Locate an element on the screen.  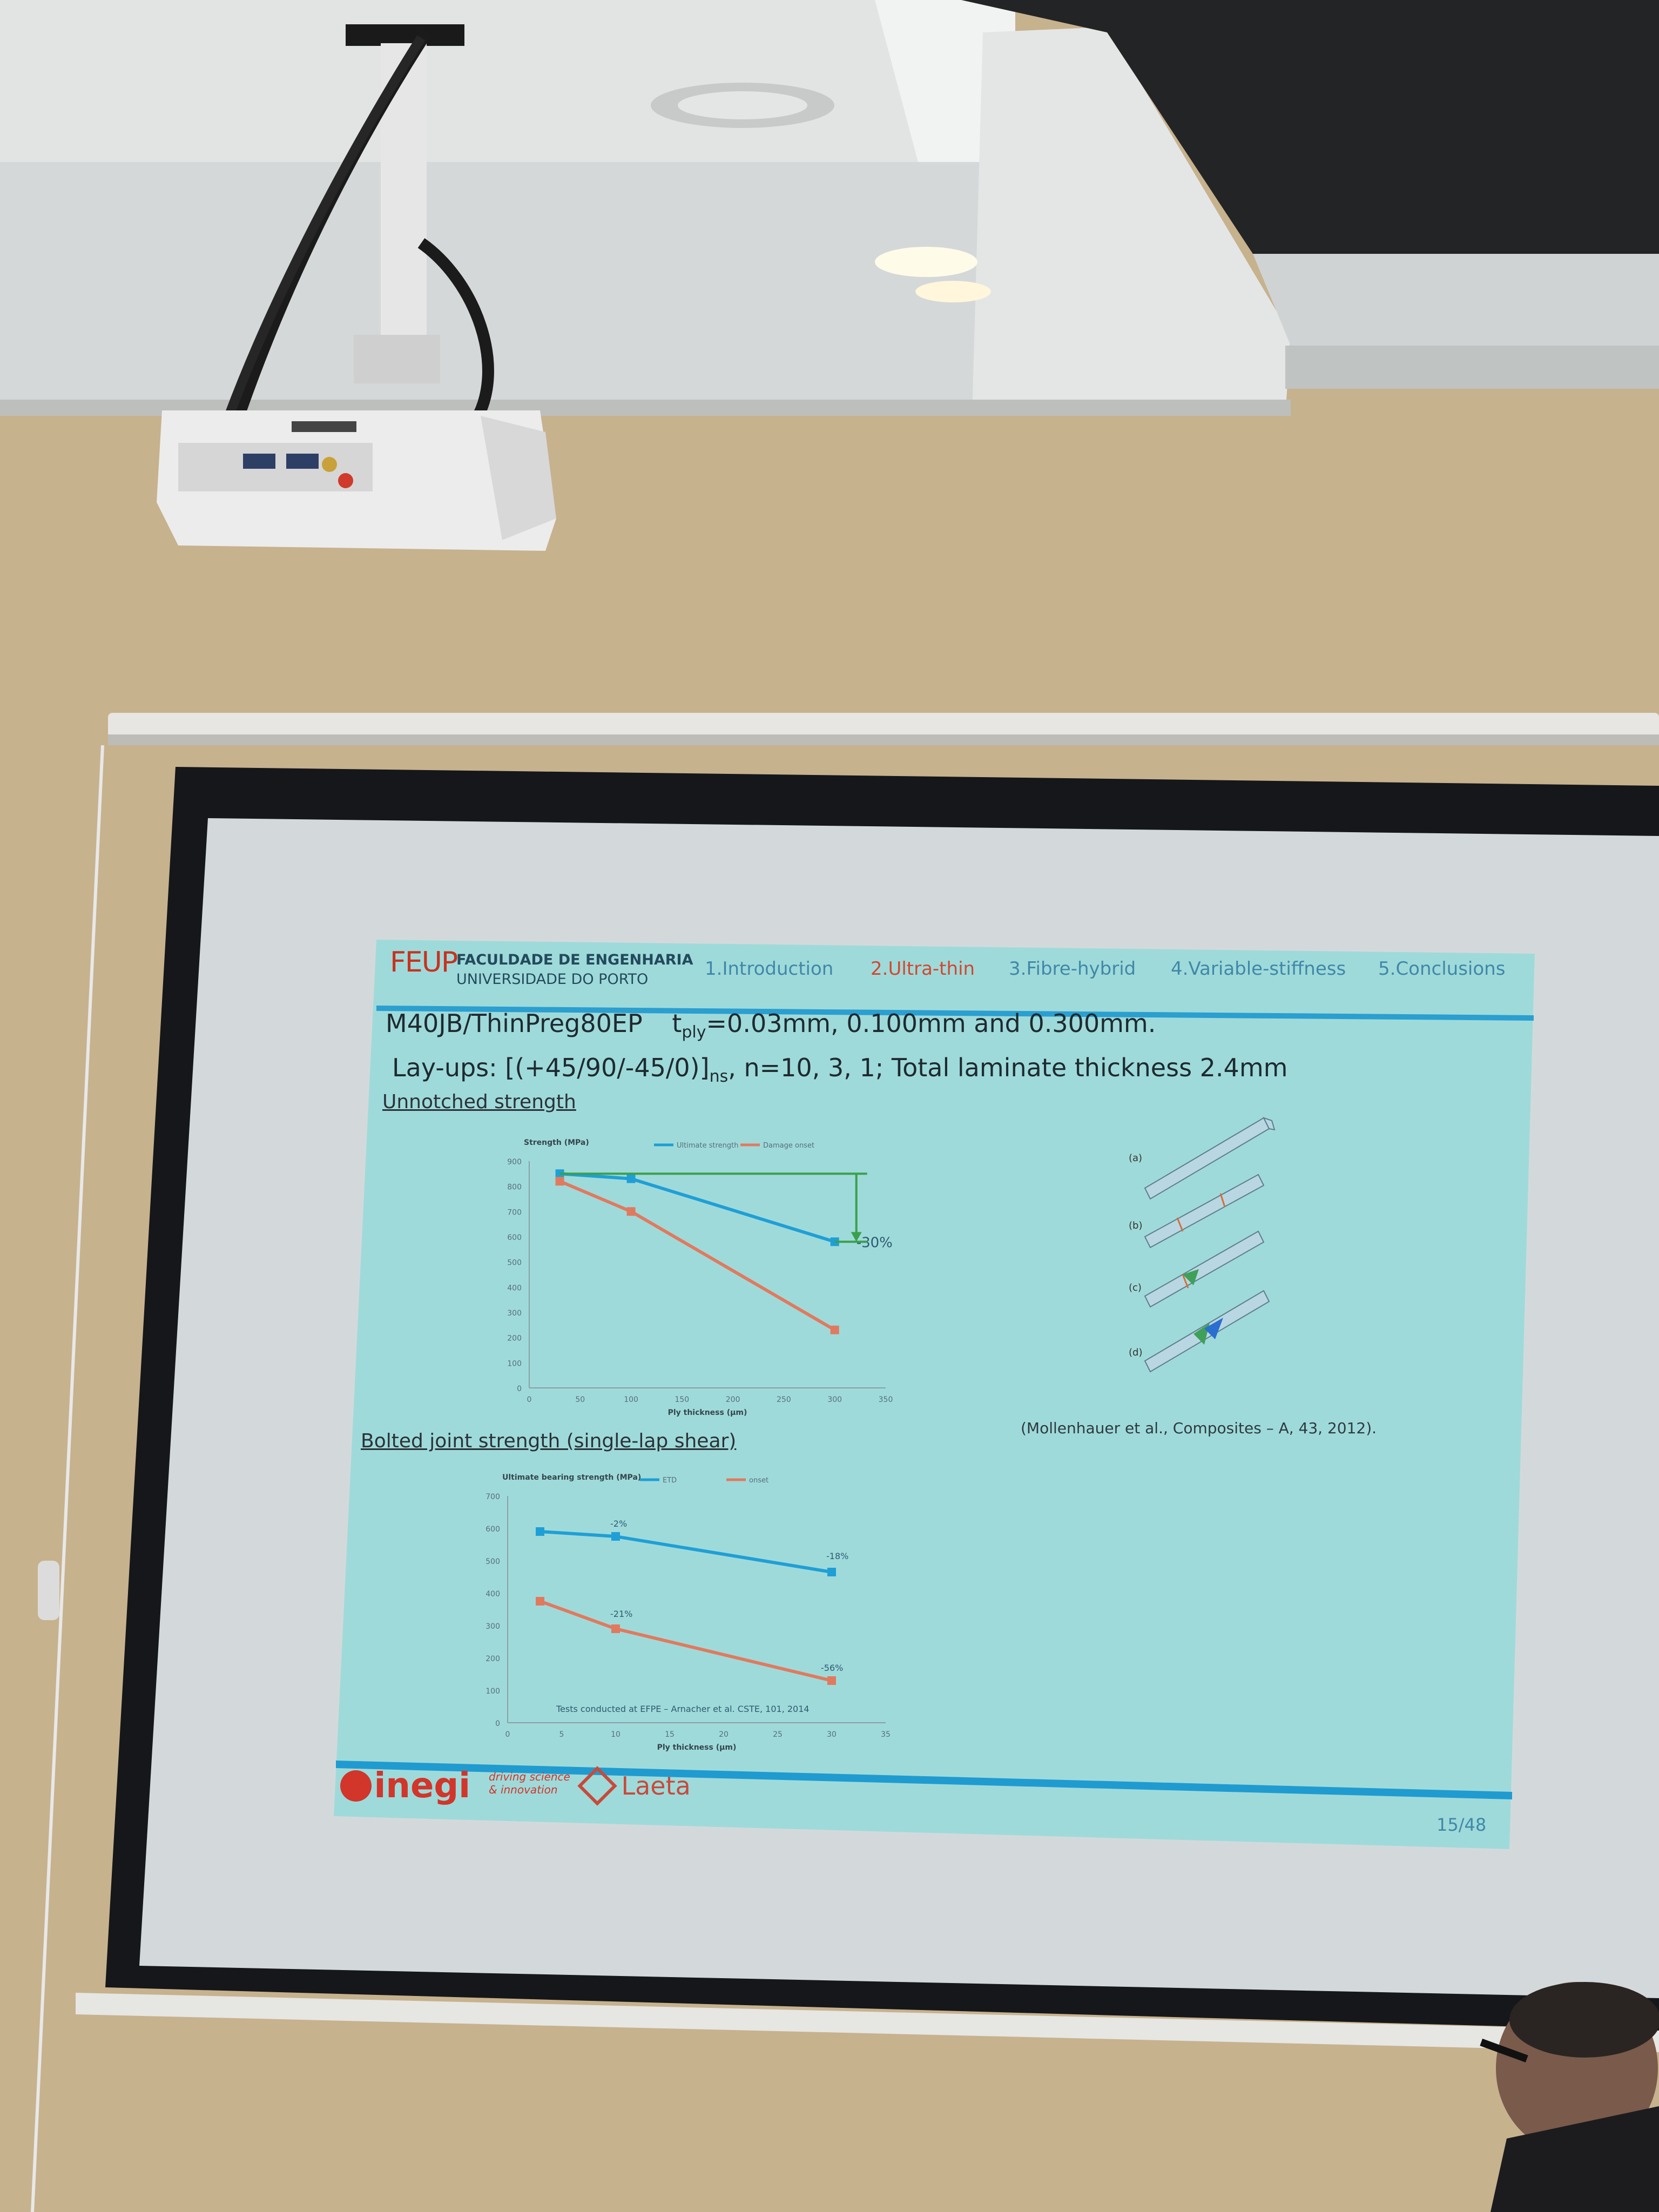
ceiling-beam is located at coordinates (1456, 300).